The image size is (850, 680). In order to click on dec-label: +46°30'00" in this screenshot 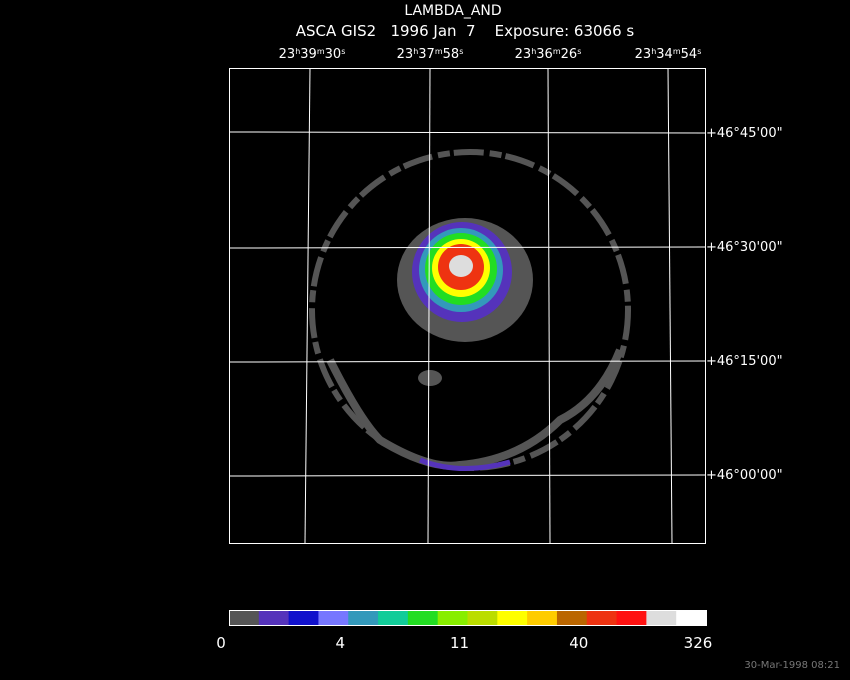, I will do `click(744, 247)`.